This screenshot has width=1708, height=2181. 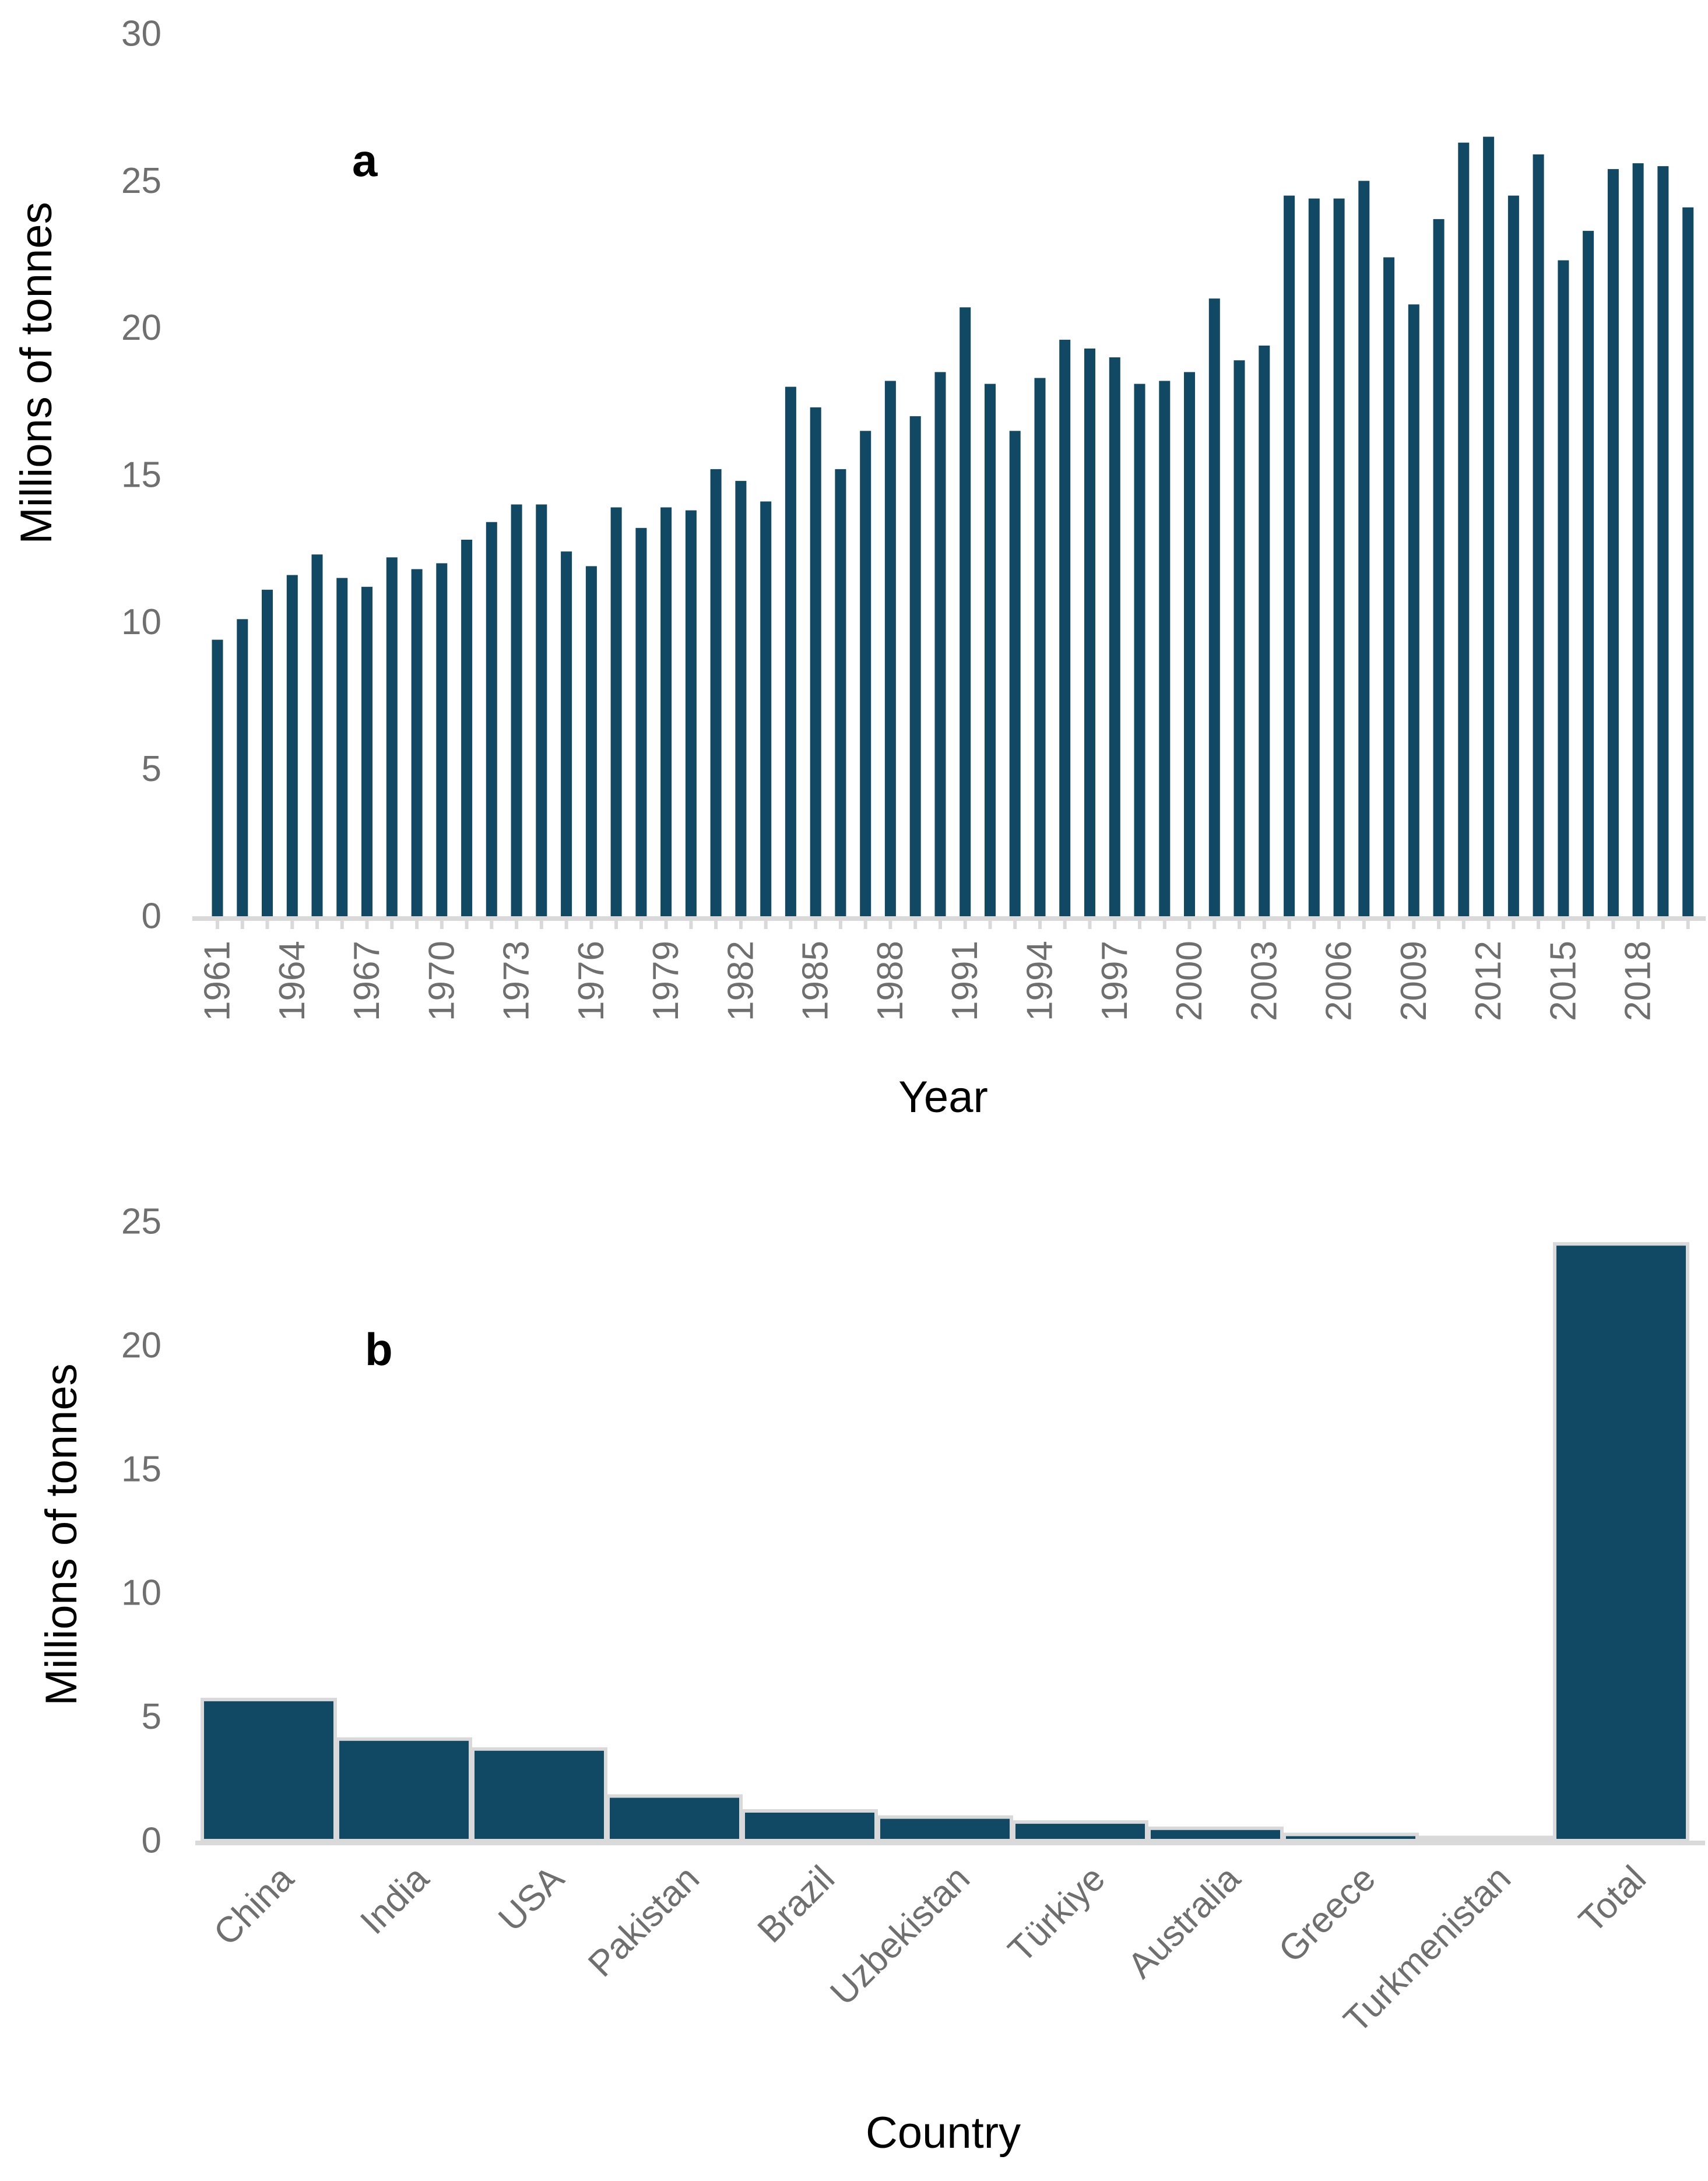 I want to click on bar-1966, so click(x=342, y=747).